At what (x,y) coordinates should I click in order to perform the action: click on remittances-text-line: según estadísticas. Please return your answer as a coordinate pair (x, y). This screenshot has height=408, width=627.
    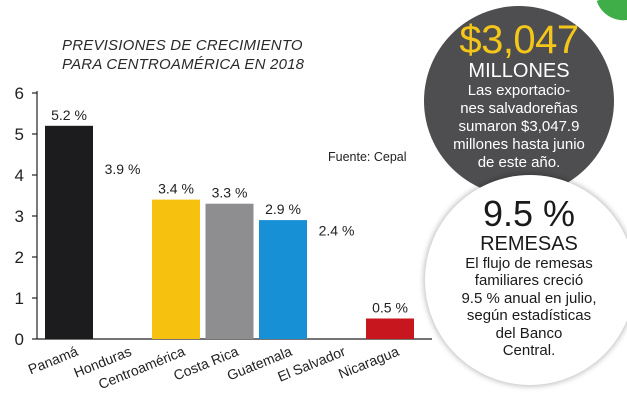
    Looking at the image, I should click on (529, 315).